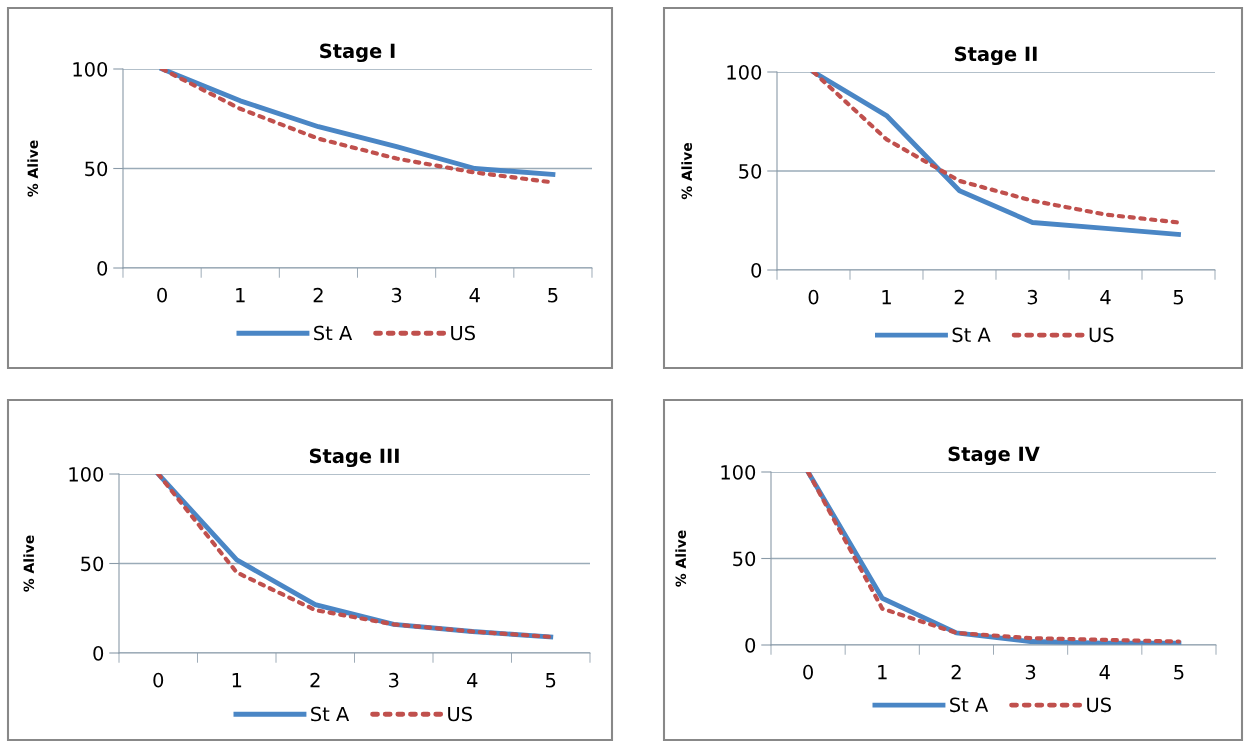  I want to click on chart-title: Stage III, so click(354, 458).